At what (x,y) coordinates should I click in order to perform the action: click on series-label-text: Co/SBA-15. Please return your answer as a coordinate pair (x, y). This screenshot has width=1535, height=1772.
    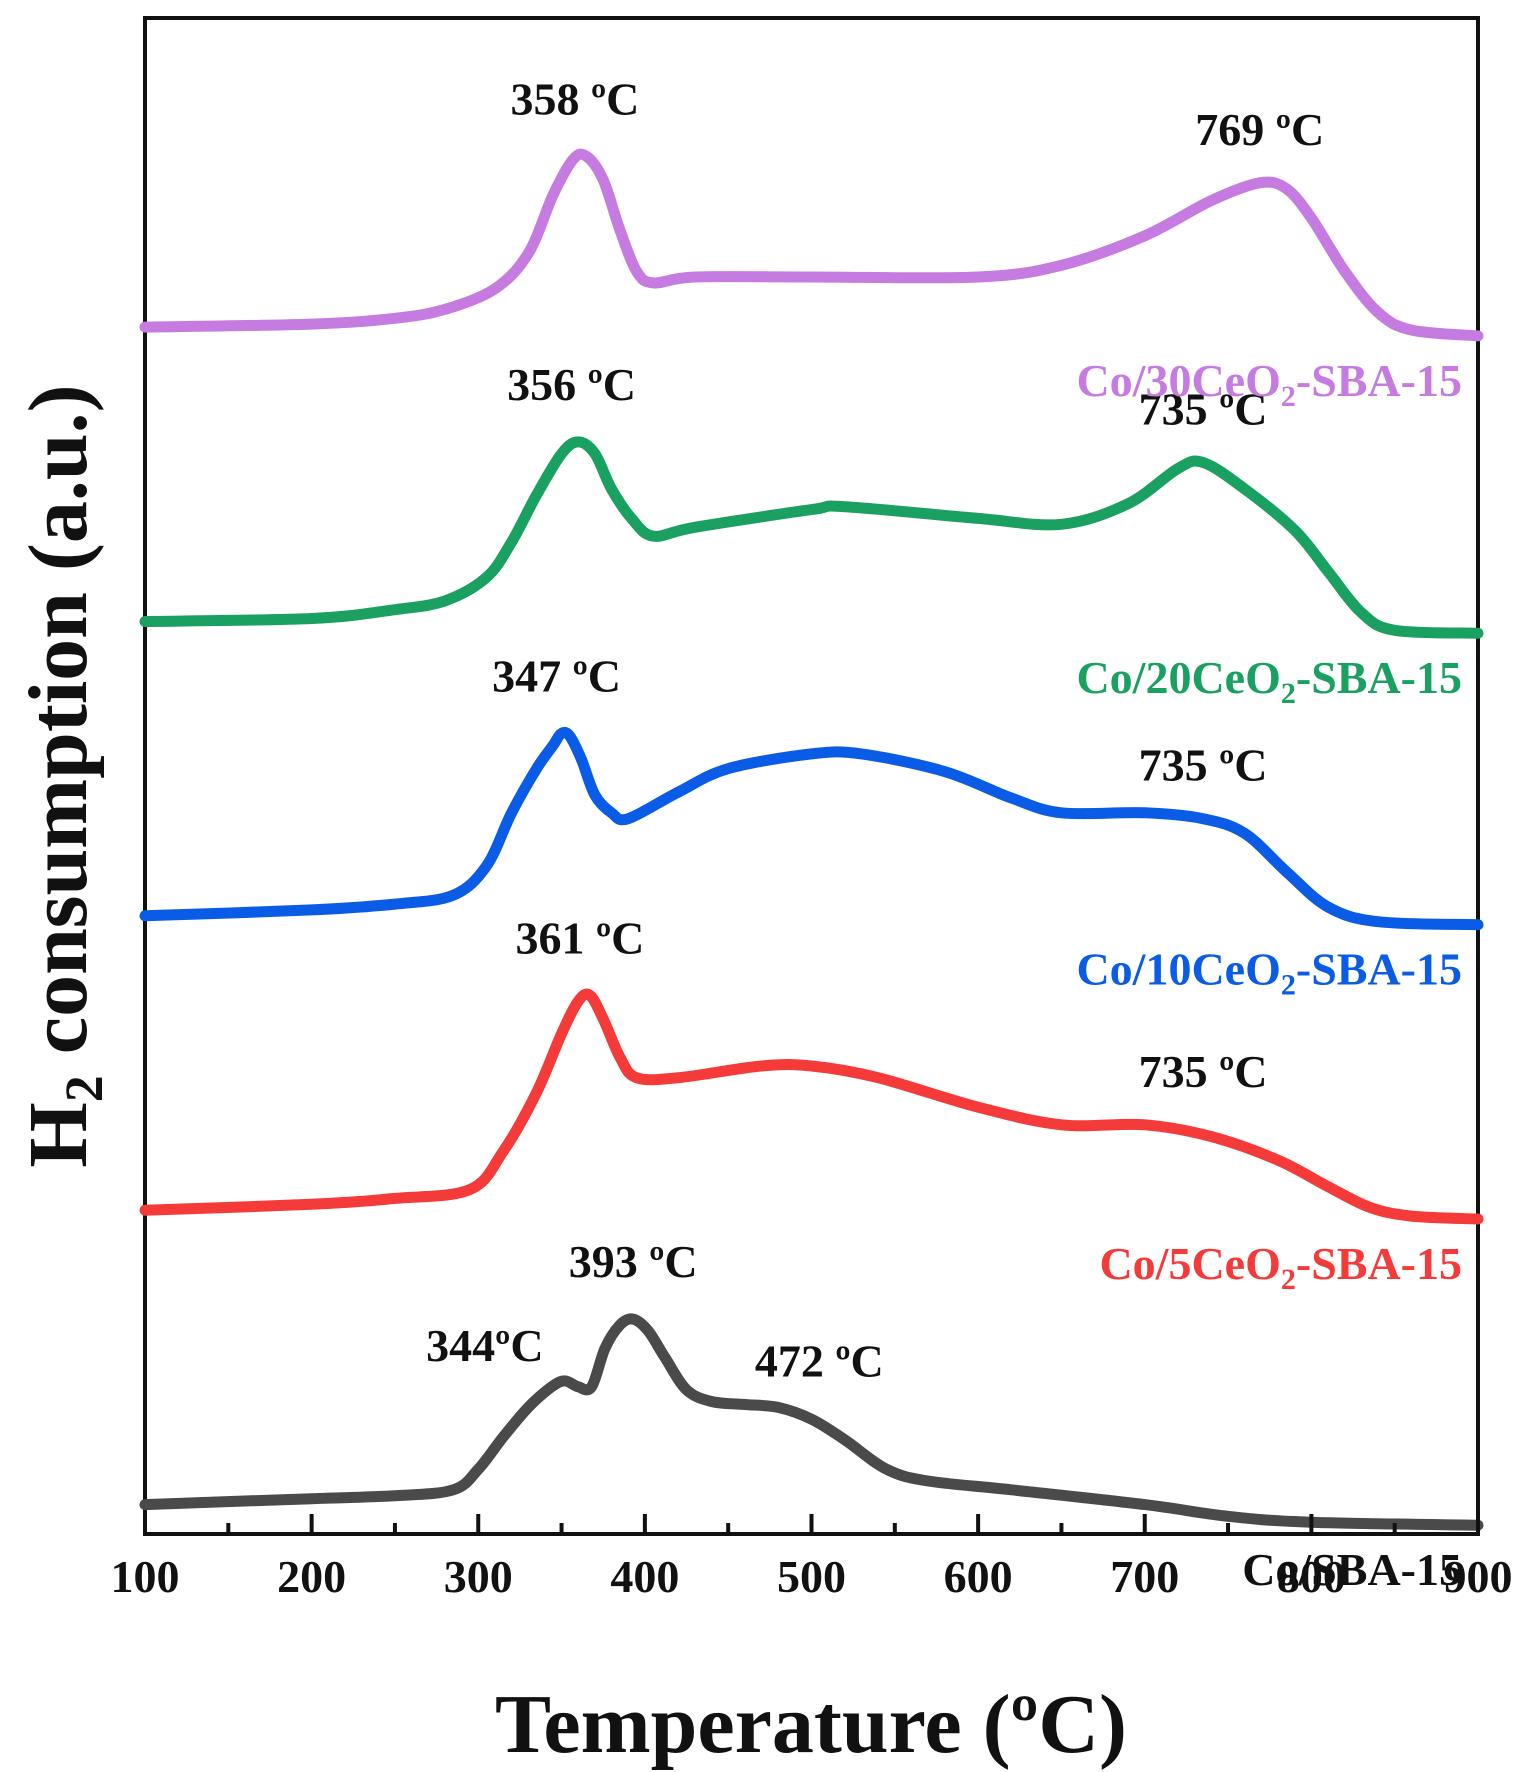
    Looking at the image, I should click on (1352, 1569).